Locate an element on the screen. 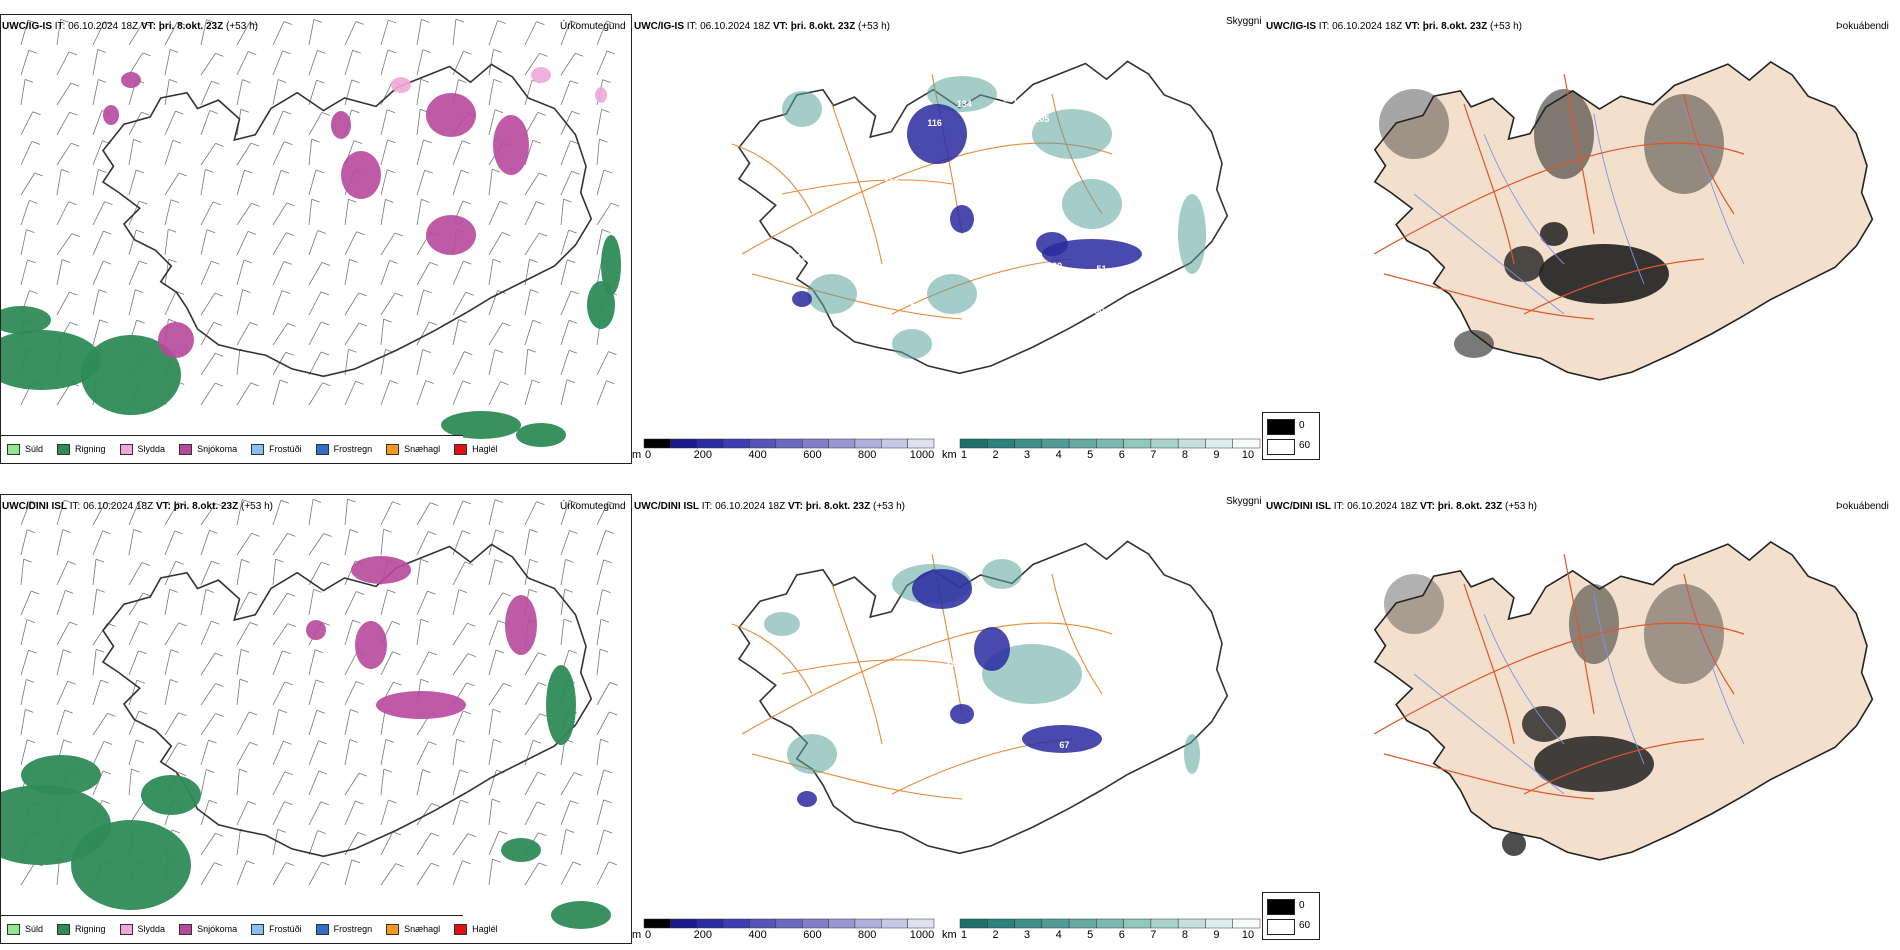 The height and width of the screenshot is (950, 1900). cloudbase-value-label: 105 is located at coordinates (994, 226).